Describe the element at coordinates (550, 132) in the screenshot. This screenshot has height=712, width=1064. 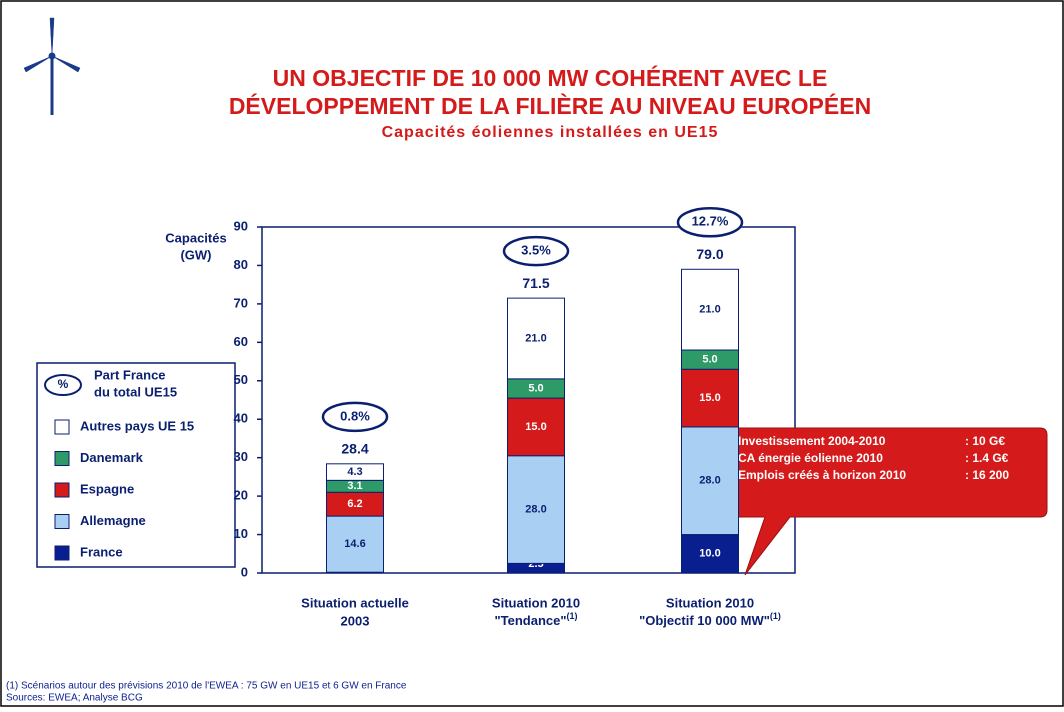
I see `subtitle: Capacités éoliennes installées en UE15` at that location.